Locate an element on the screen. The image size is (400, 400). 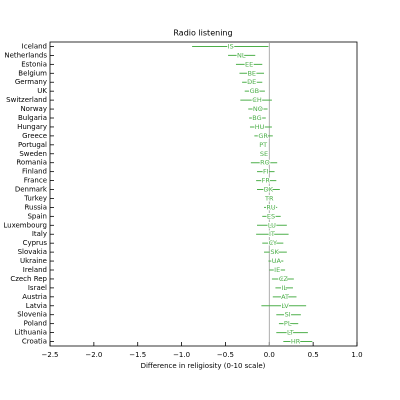
point-code: HU is located at coordinates (260, 127).